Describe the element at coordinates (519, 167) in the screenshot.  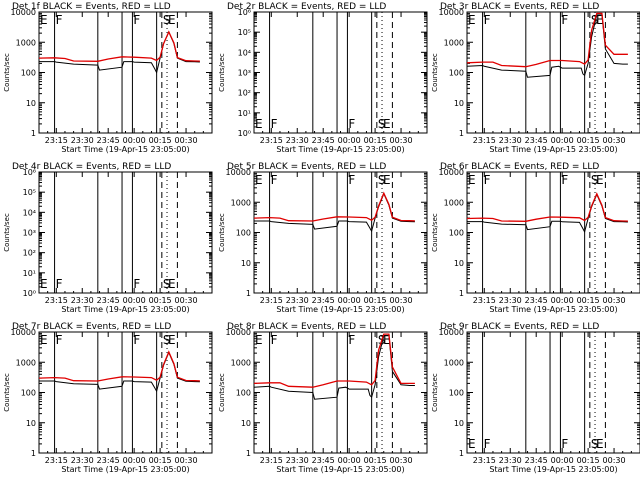
I see `panel-title: Det 6r BLACK = Events, RED = LLD` at that location.